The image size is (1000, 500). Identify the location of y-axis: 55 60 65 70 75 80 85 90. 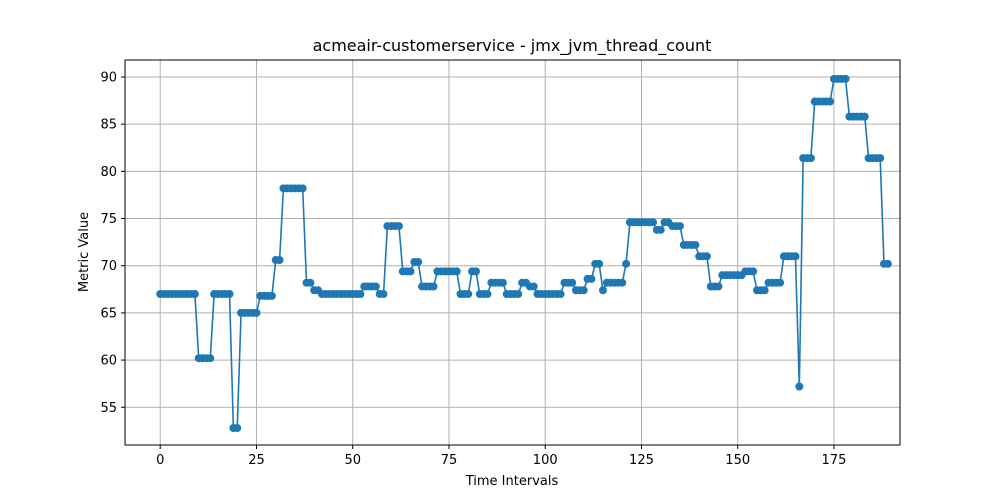
(112, 243).